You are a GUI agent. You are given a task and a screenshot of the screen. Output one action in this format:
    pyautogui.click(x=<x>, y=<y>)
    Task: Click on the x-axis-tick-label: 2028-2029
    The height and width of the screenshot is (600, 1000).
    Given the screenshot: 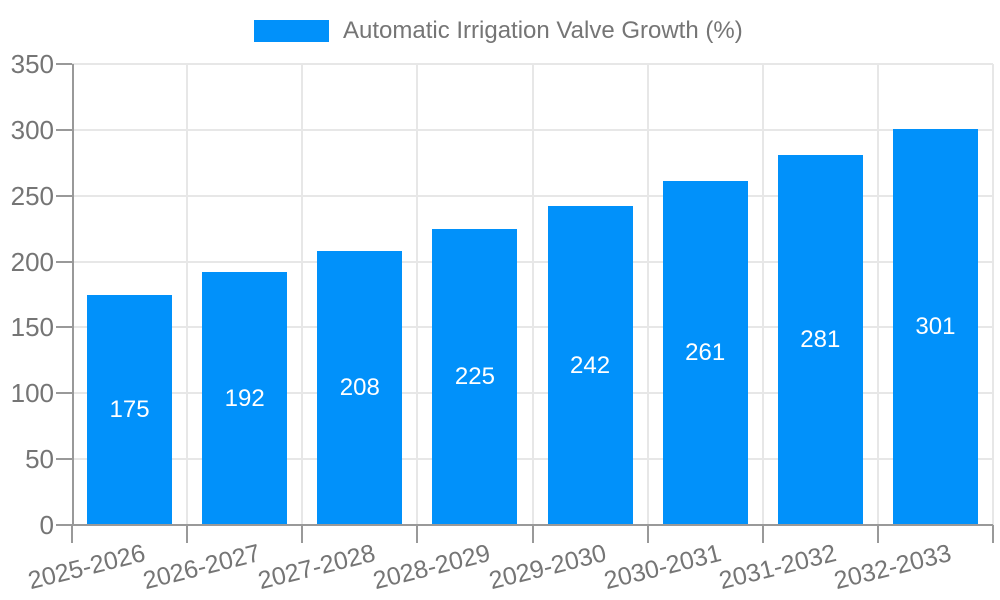 What is the action you would take?
    pyautogui.click(x=432, y=567)
    